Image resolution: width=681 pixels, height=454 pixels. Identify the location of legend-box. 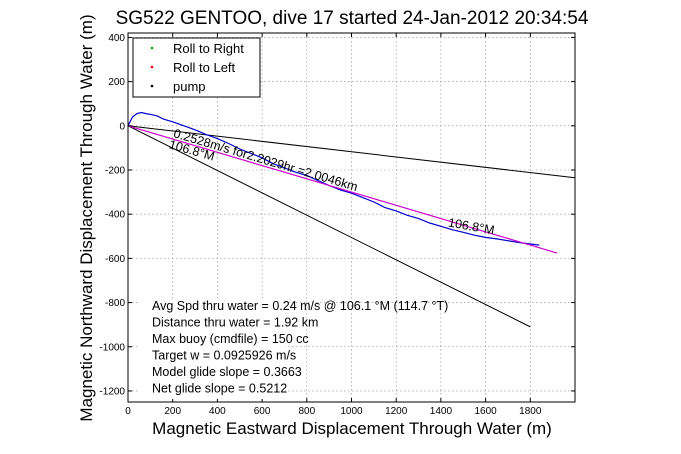
(196, 67).